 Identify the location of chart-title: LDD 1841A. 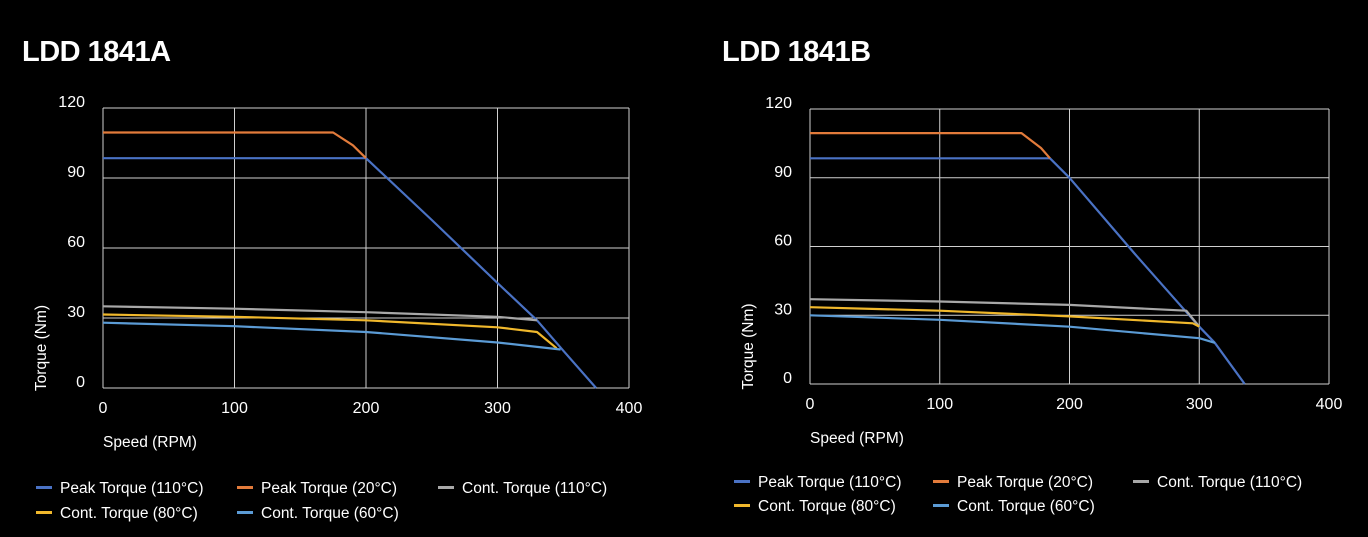
(96, 52).